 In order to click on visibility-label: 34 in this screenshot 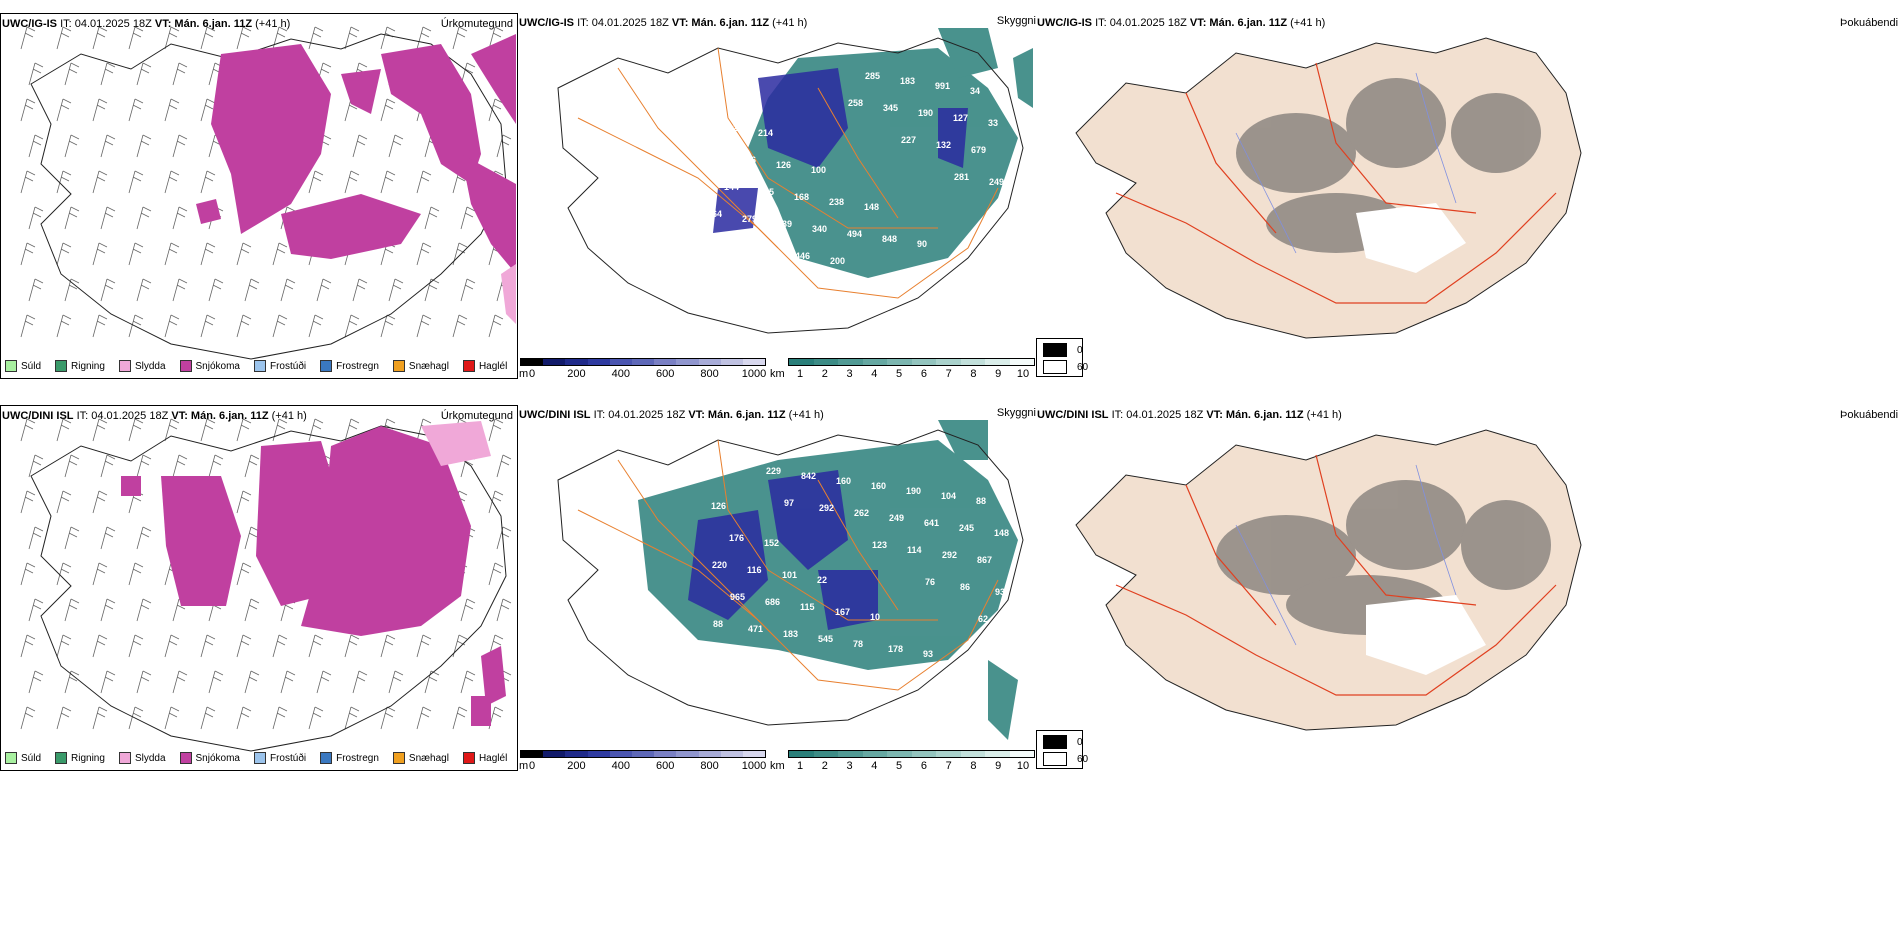, I will do `click(975, 91)`.